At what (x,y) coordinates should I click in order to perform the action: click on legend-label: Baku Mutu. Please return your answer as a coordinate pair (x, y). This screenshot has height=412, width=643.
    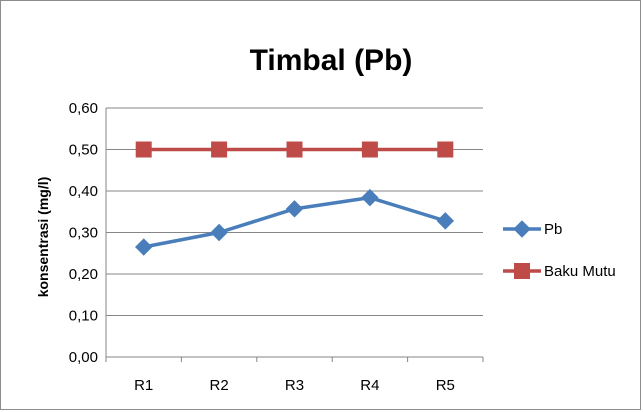
    Looking at the image, I should click on (580, 271).